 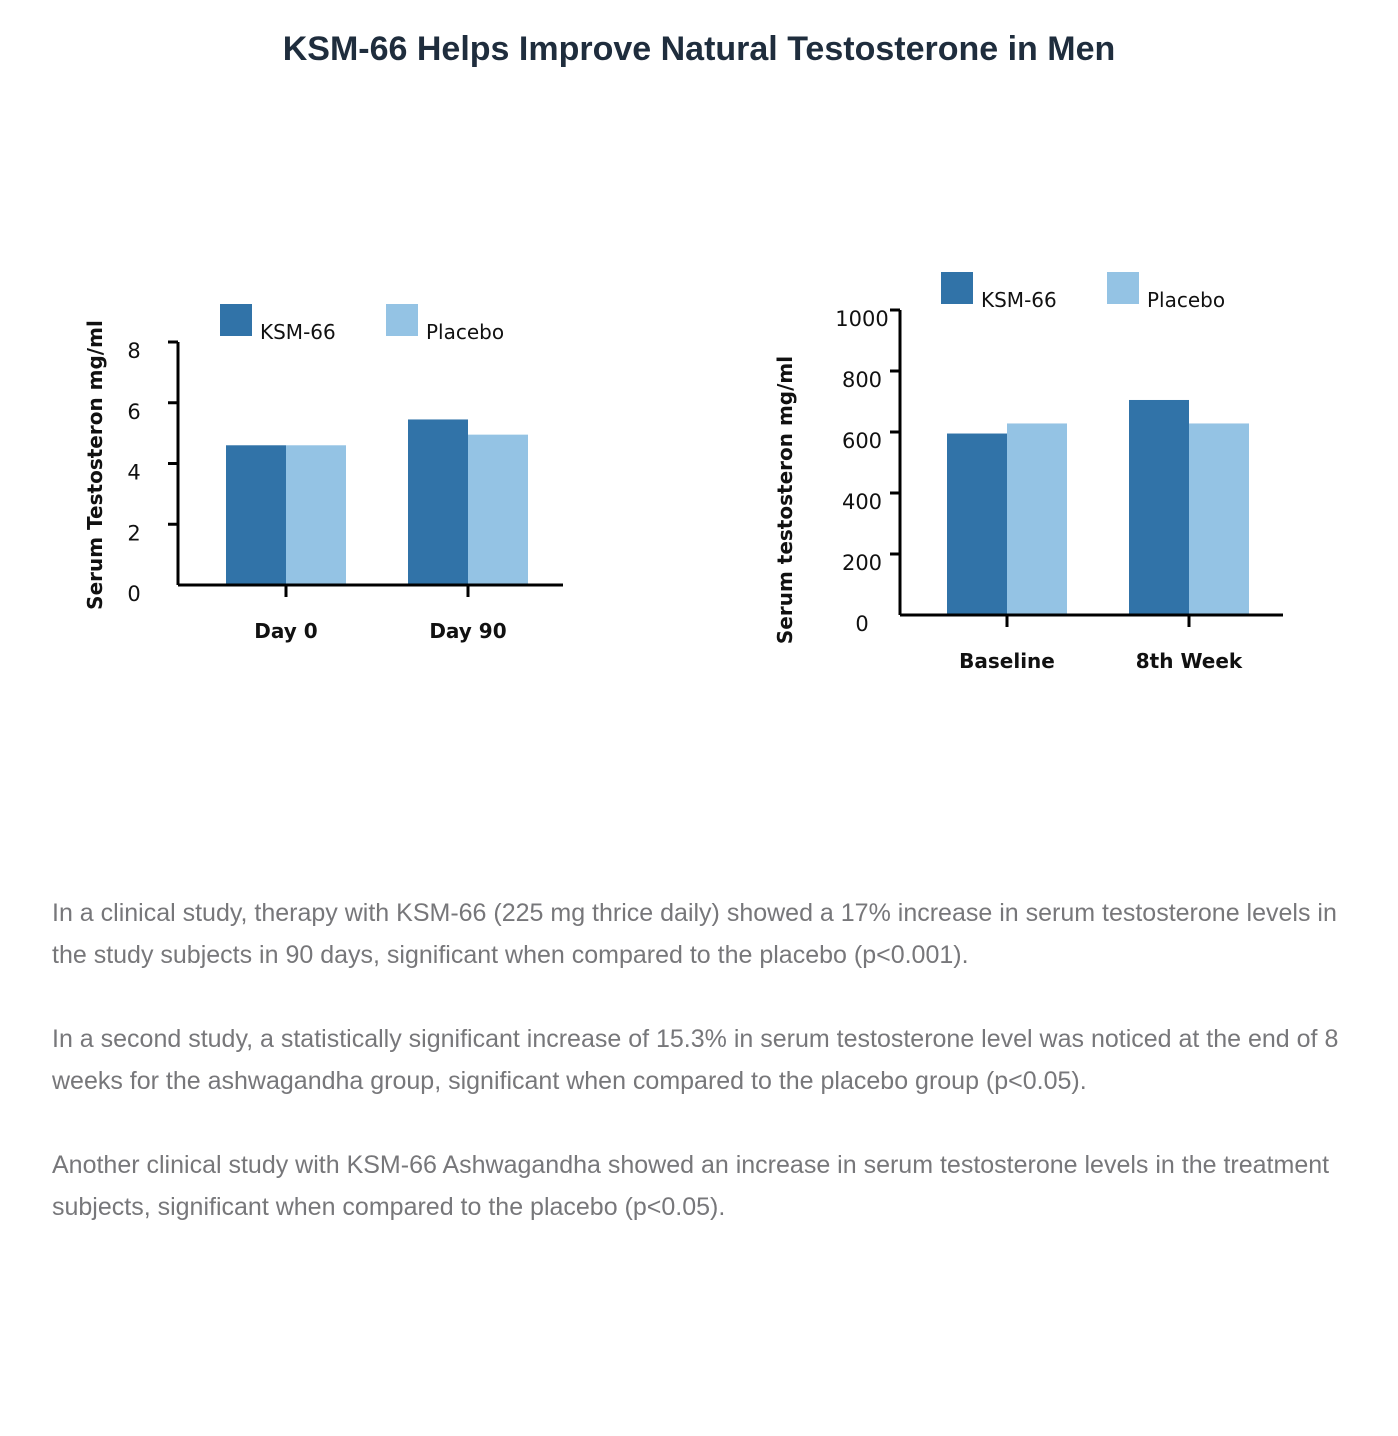 What do you see at coordinates (133, 351) in the screenshot?
I see `y-tick-label: 8` at bounding box center [133, 351].